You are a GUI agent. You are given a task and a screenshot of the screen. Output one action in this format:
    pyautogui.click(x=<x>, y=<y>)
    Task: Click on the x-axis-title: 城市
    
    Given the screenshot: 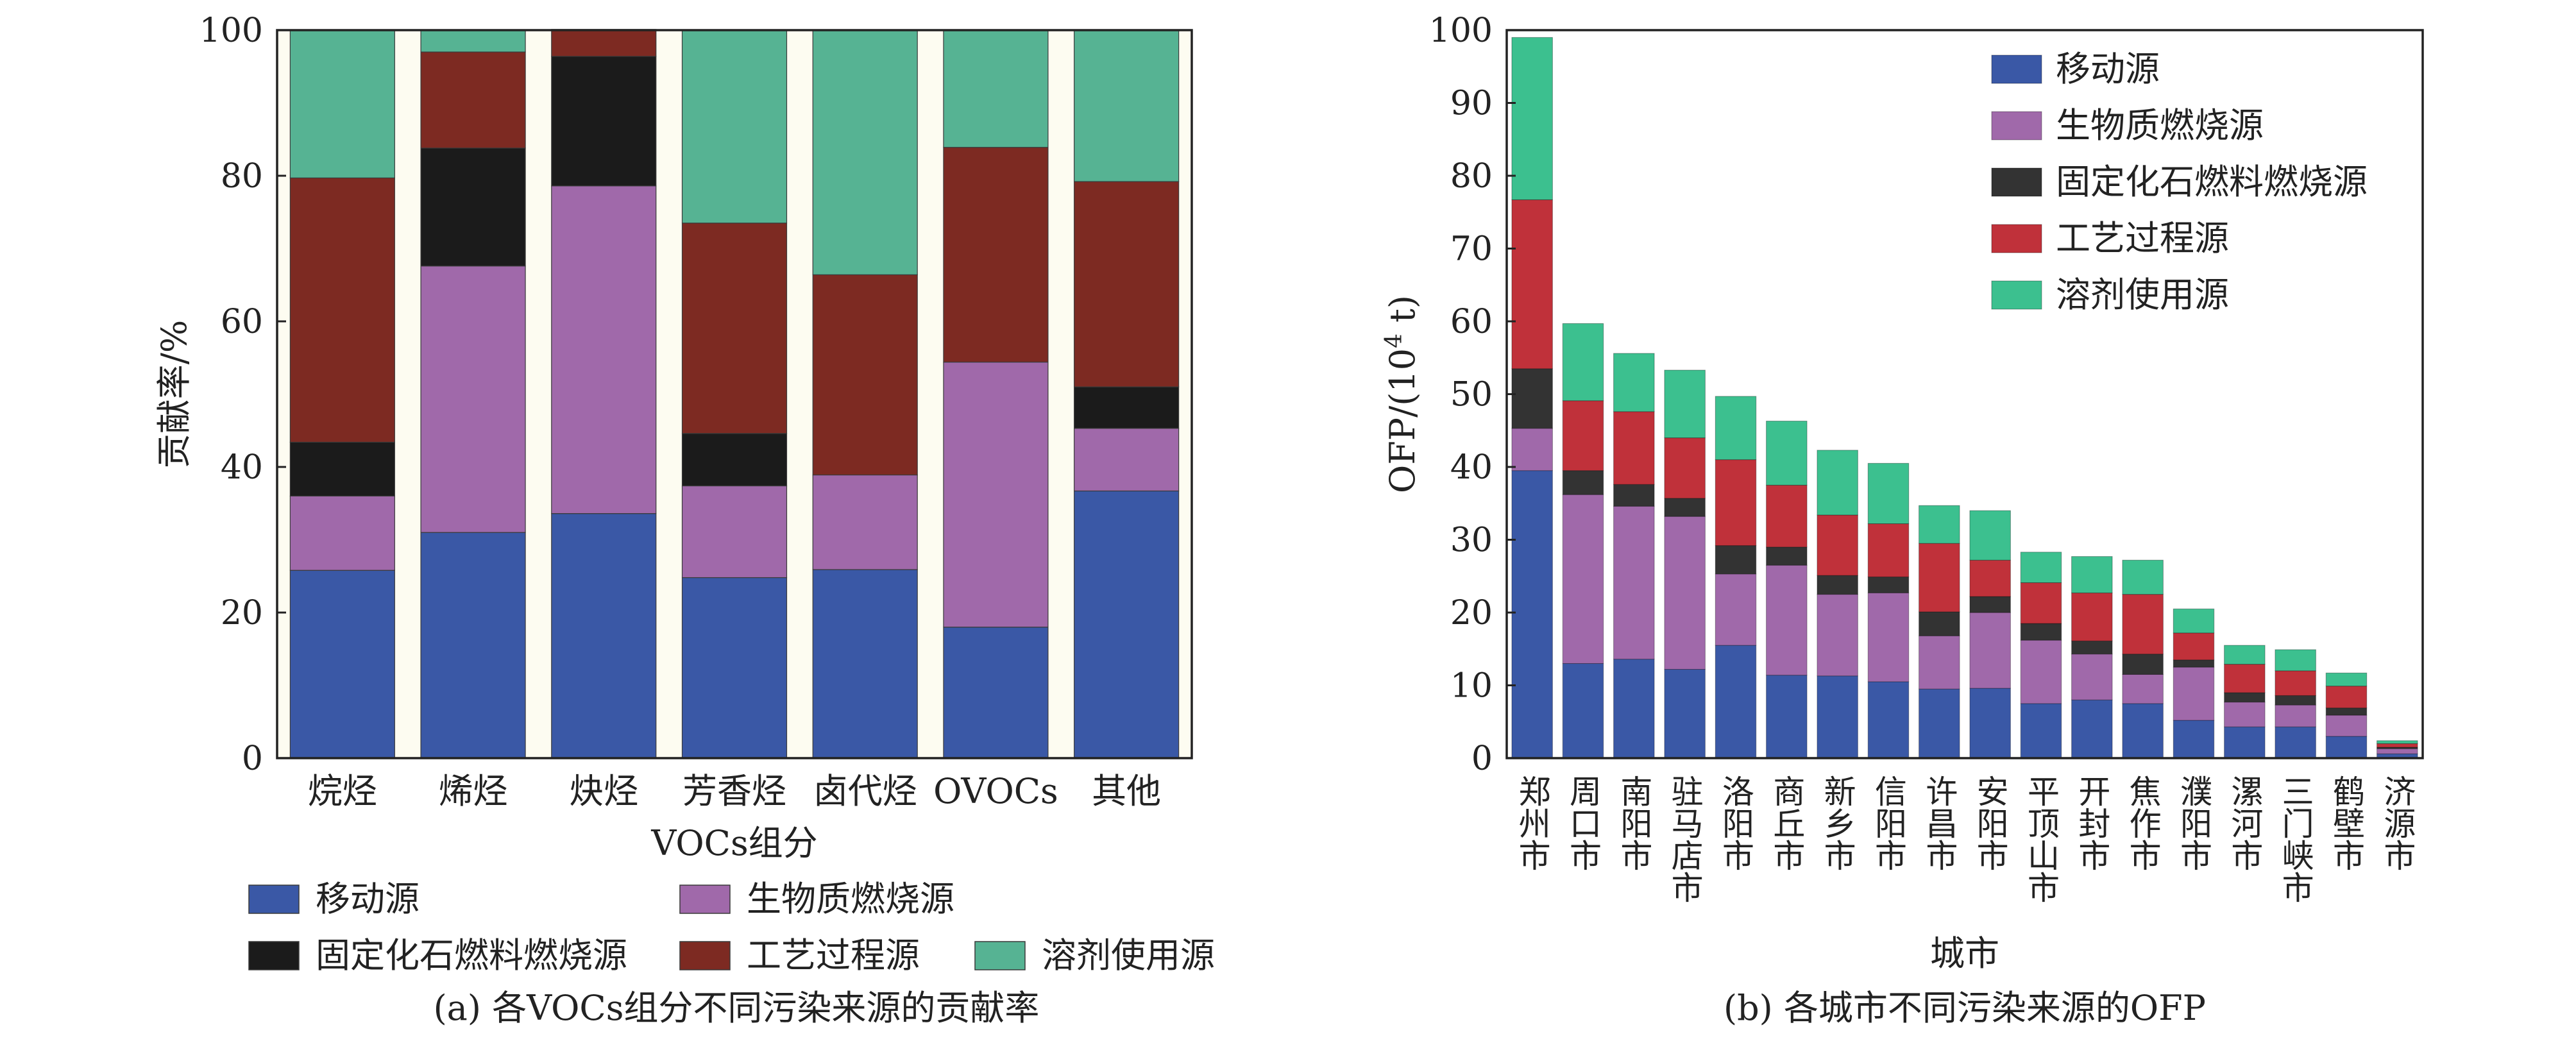 What is the action you would take?
    pyautogui.click(x=1964, y=953)
    